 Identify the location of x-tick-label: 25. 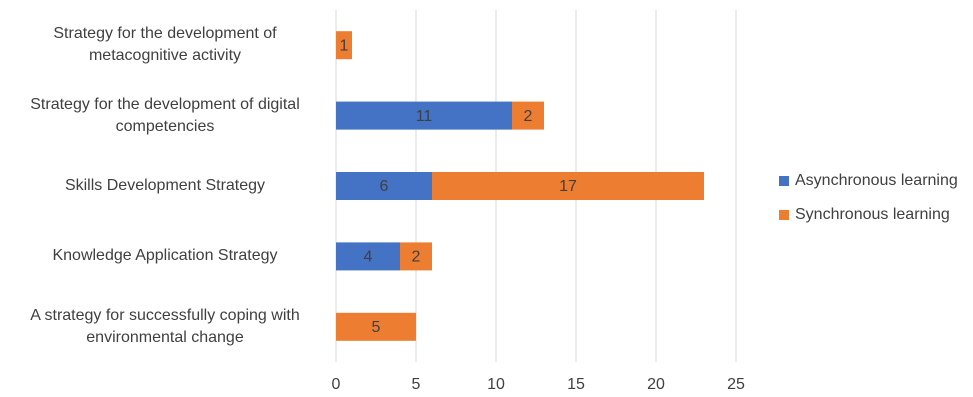
(736, 384).